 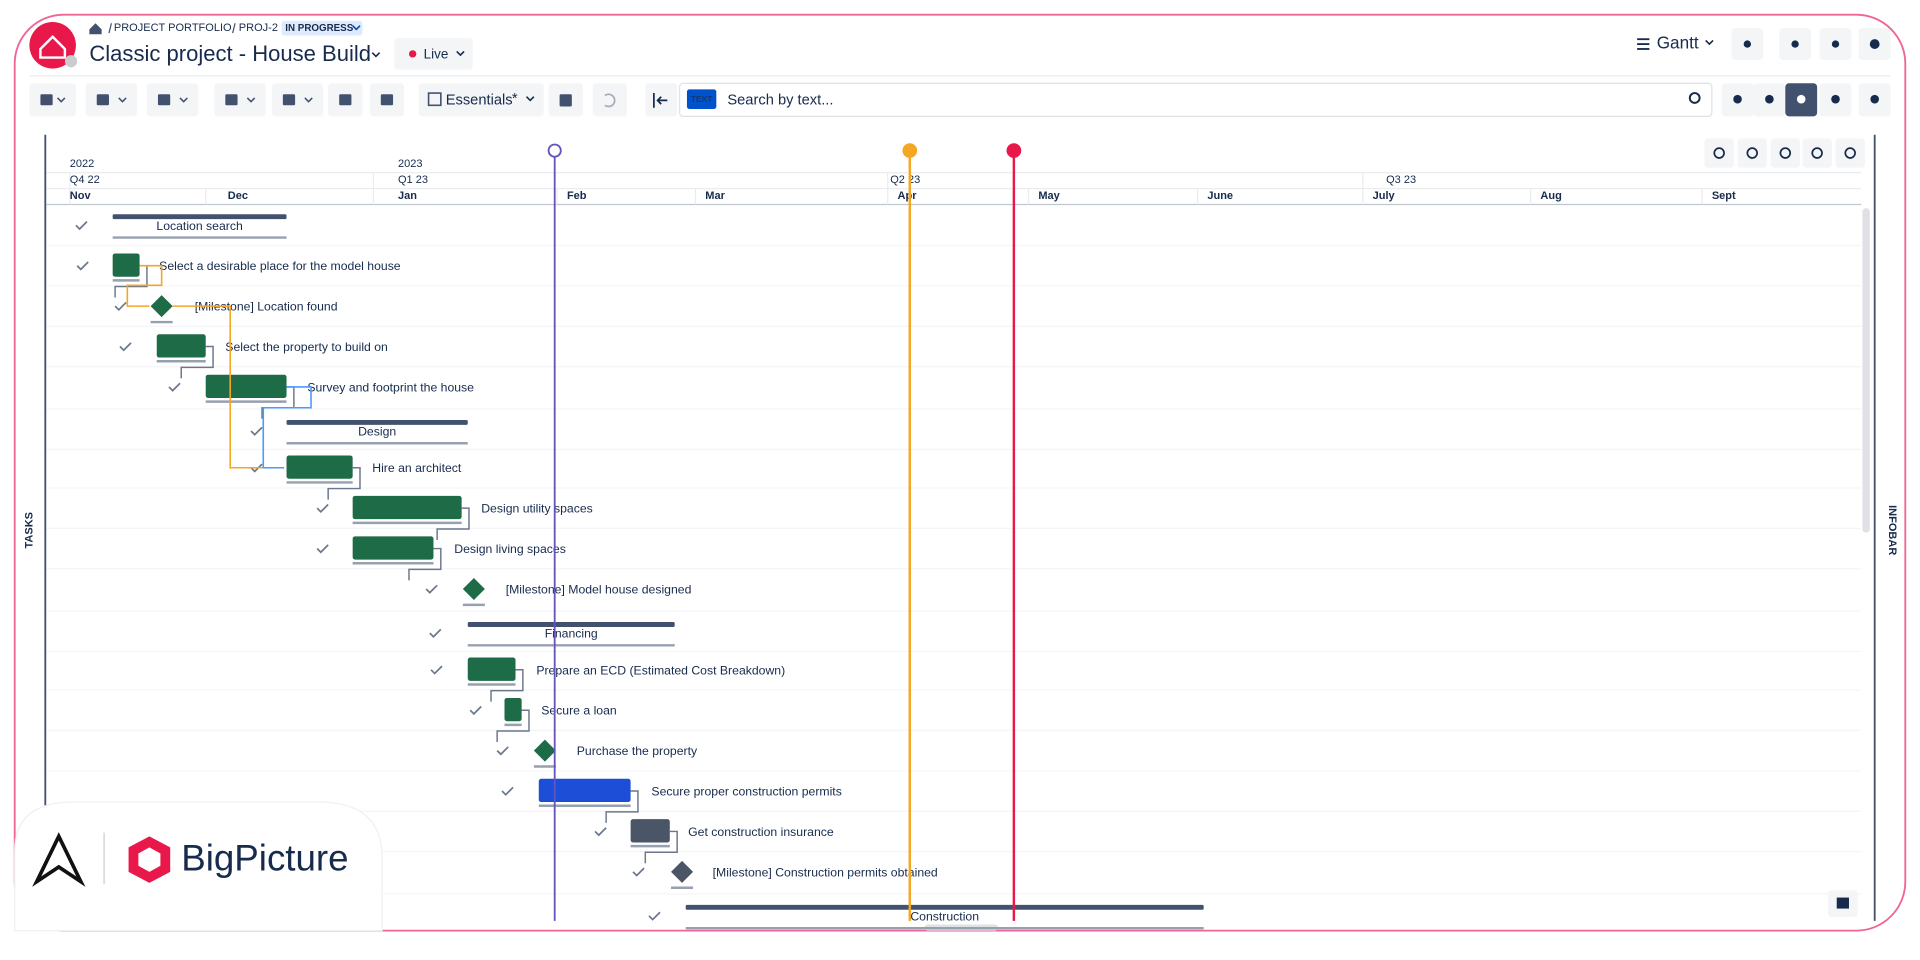 I want to click on scrollbar, so click(x=1866, y=370).